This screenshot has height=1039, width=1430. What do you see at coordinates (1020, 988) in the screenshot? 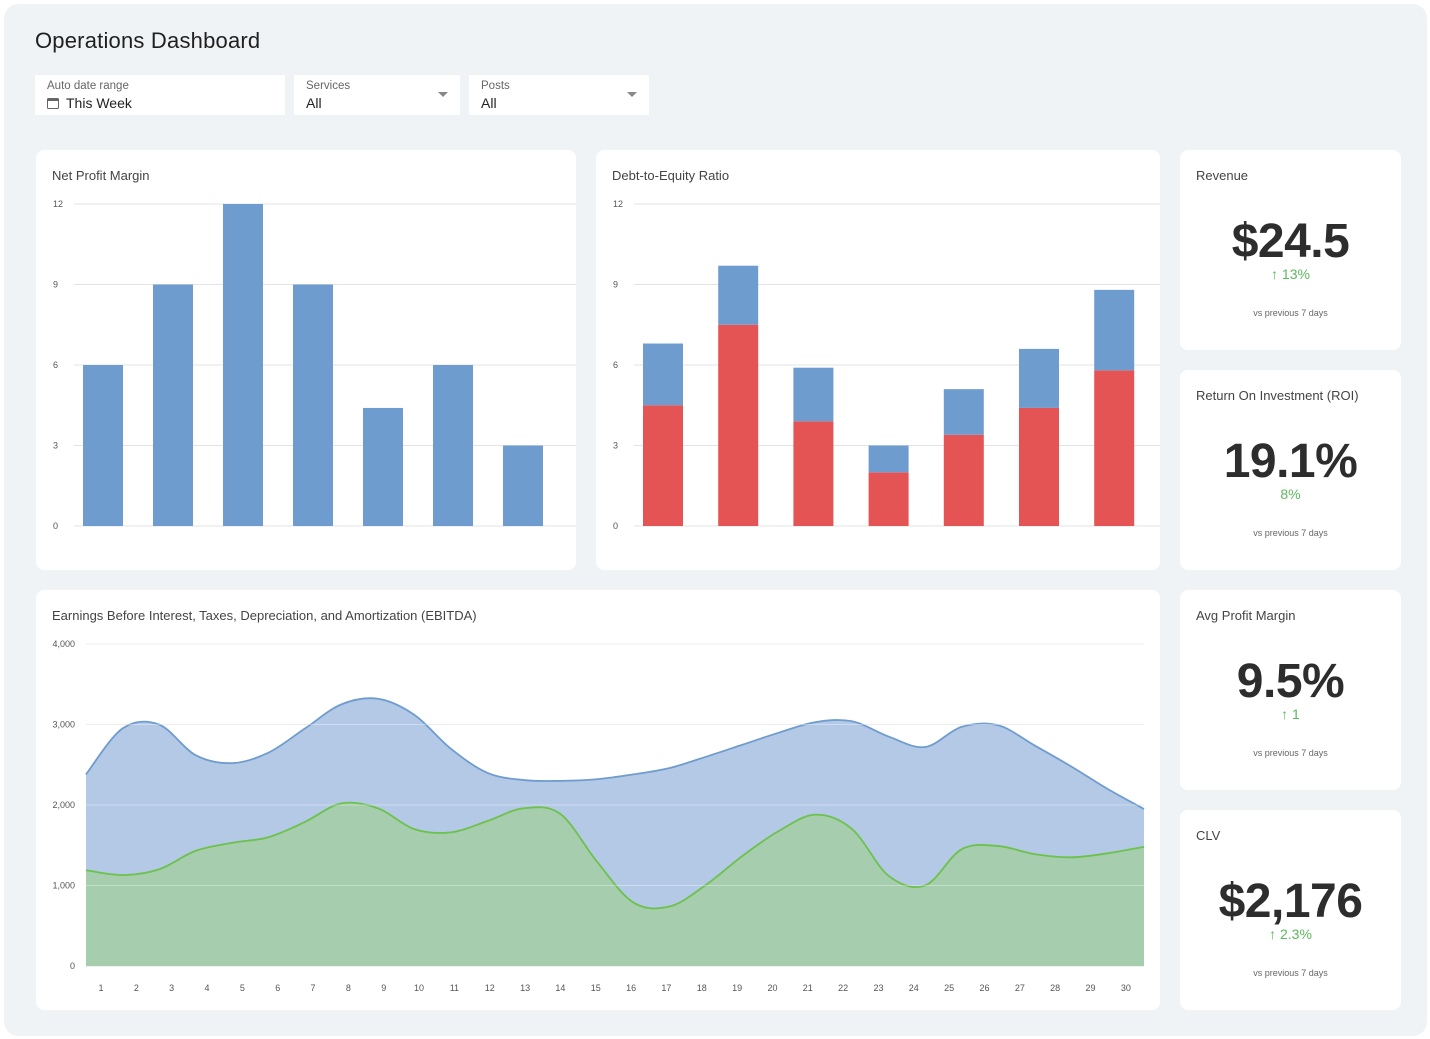
I see `x-tick-label: 27` at bounding box center [1020, 988].